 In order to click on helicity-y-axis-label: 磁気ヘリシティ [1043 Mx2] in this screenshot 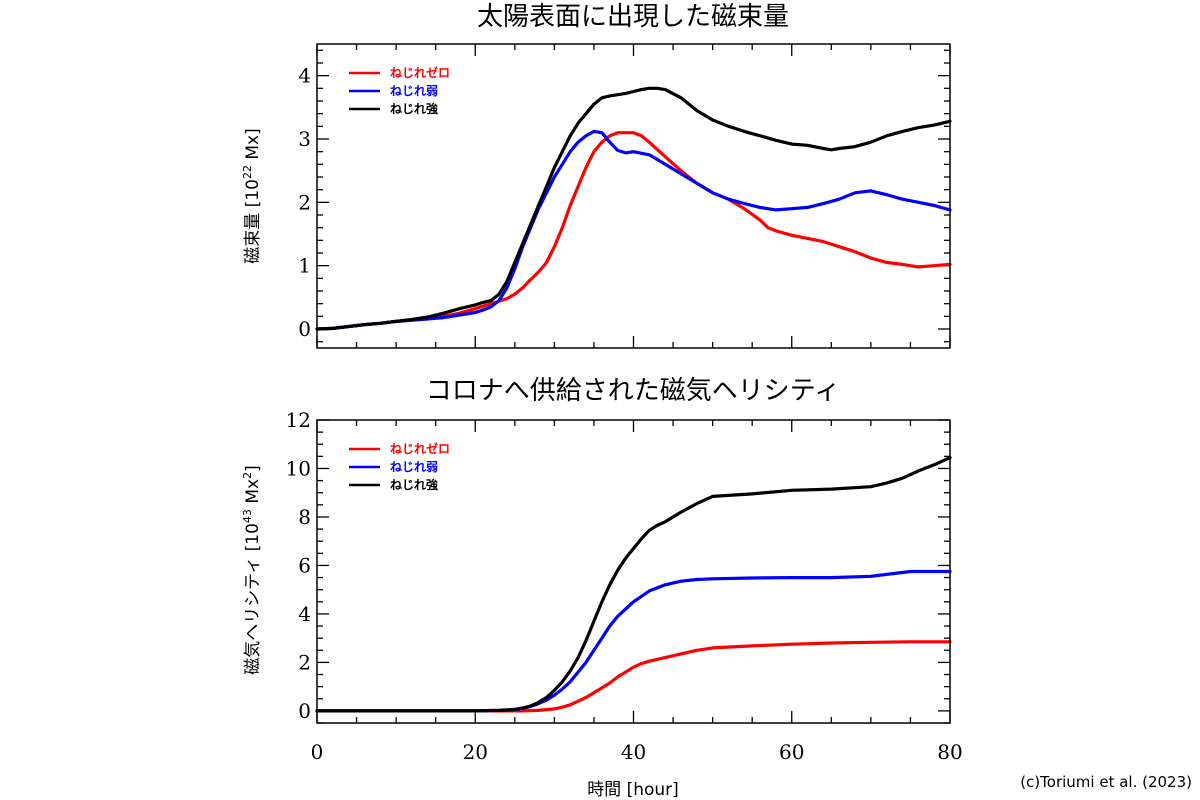, I will do `click(252, 569)`.